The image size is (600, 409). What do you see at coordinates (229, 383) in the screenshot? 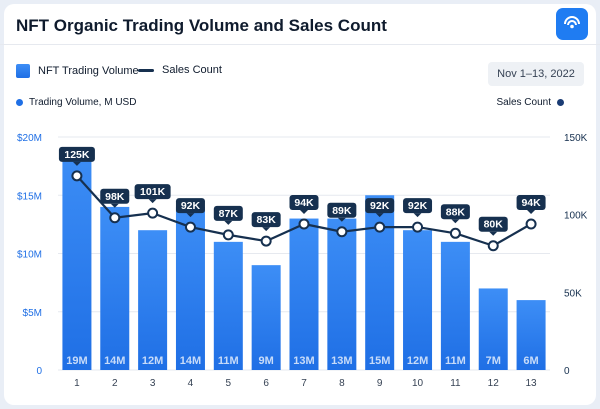
I see `x-tick-label: 5` at bounding box center [229, 383].